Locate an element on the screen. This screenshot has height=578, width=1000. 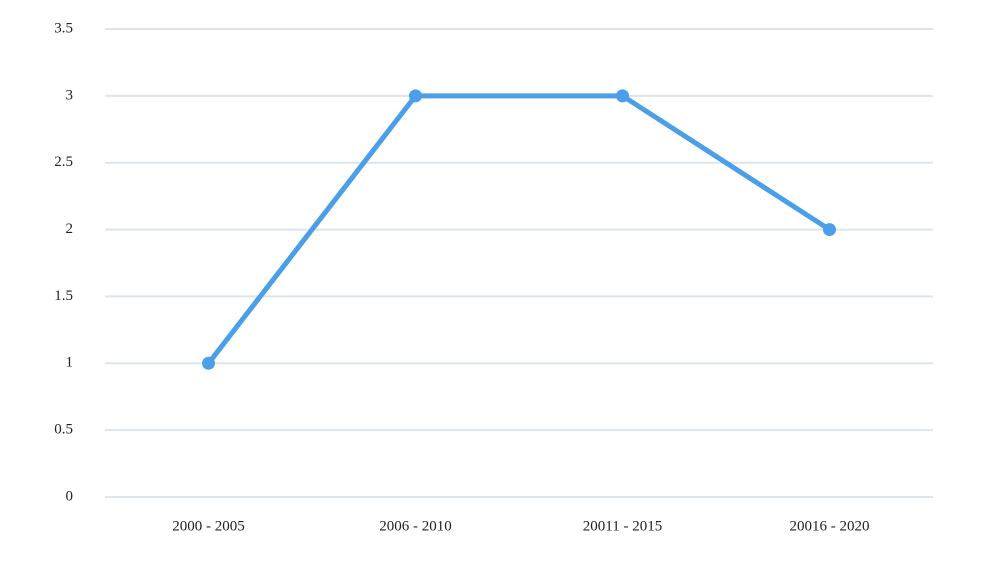
x-tick-label: 20016 - 2020 is located at coordinates (830, 526).